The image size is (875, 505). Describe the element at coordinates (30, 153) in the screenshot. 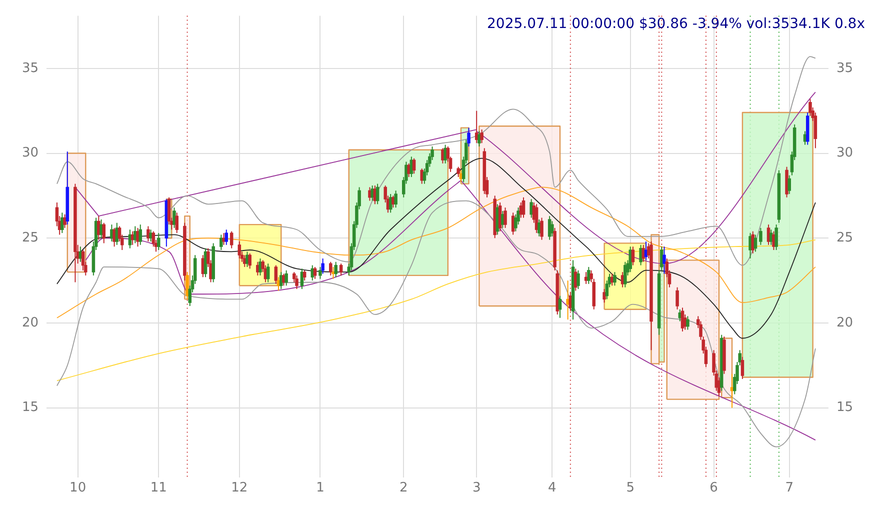

I see `y-tick-label: 30` at that location.